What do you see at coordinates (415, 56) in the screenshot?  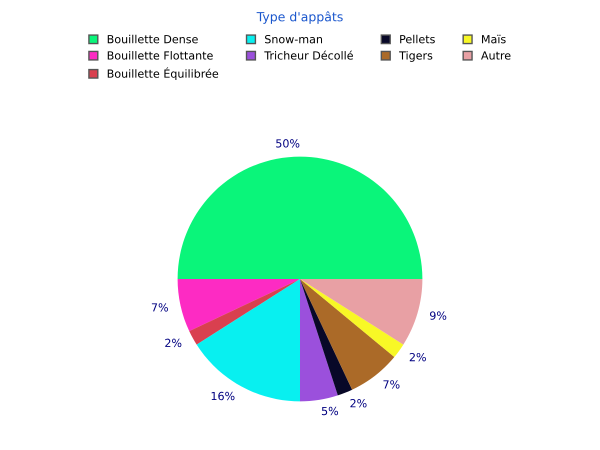 I see `legend-label: Tigers` at bounding box center [415, 56].